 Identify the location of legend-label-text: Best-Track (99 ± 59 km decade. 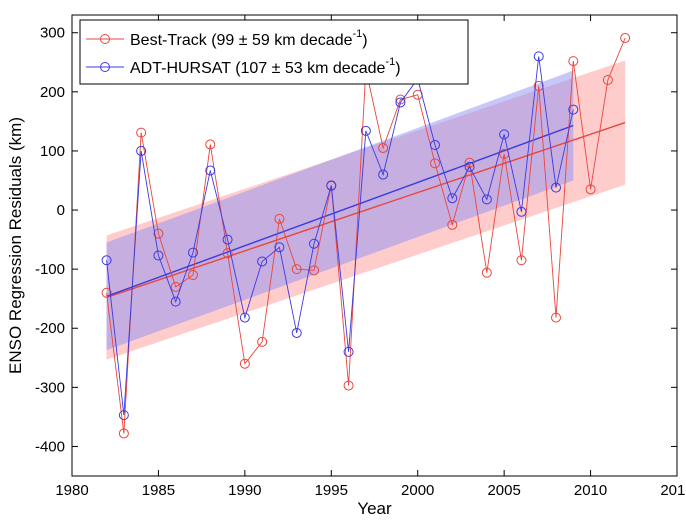
(241, 40).